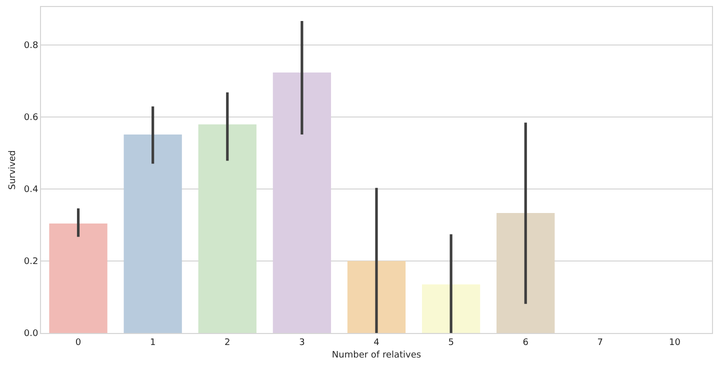  Describe the element at coordinates (31, 262) in the screenshot. I see `y-tick-label: 0.2` at that location.